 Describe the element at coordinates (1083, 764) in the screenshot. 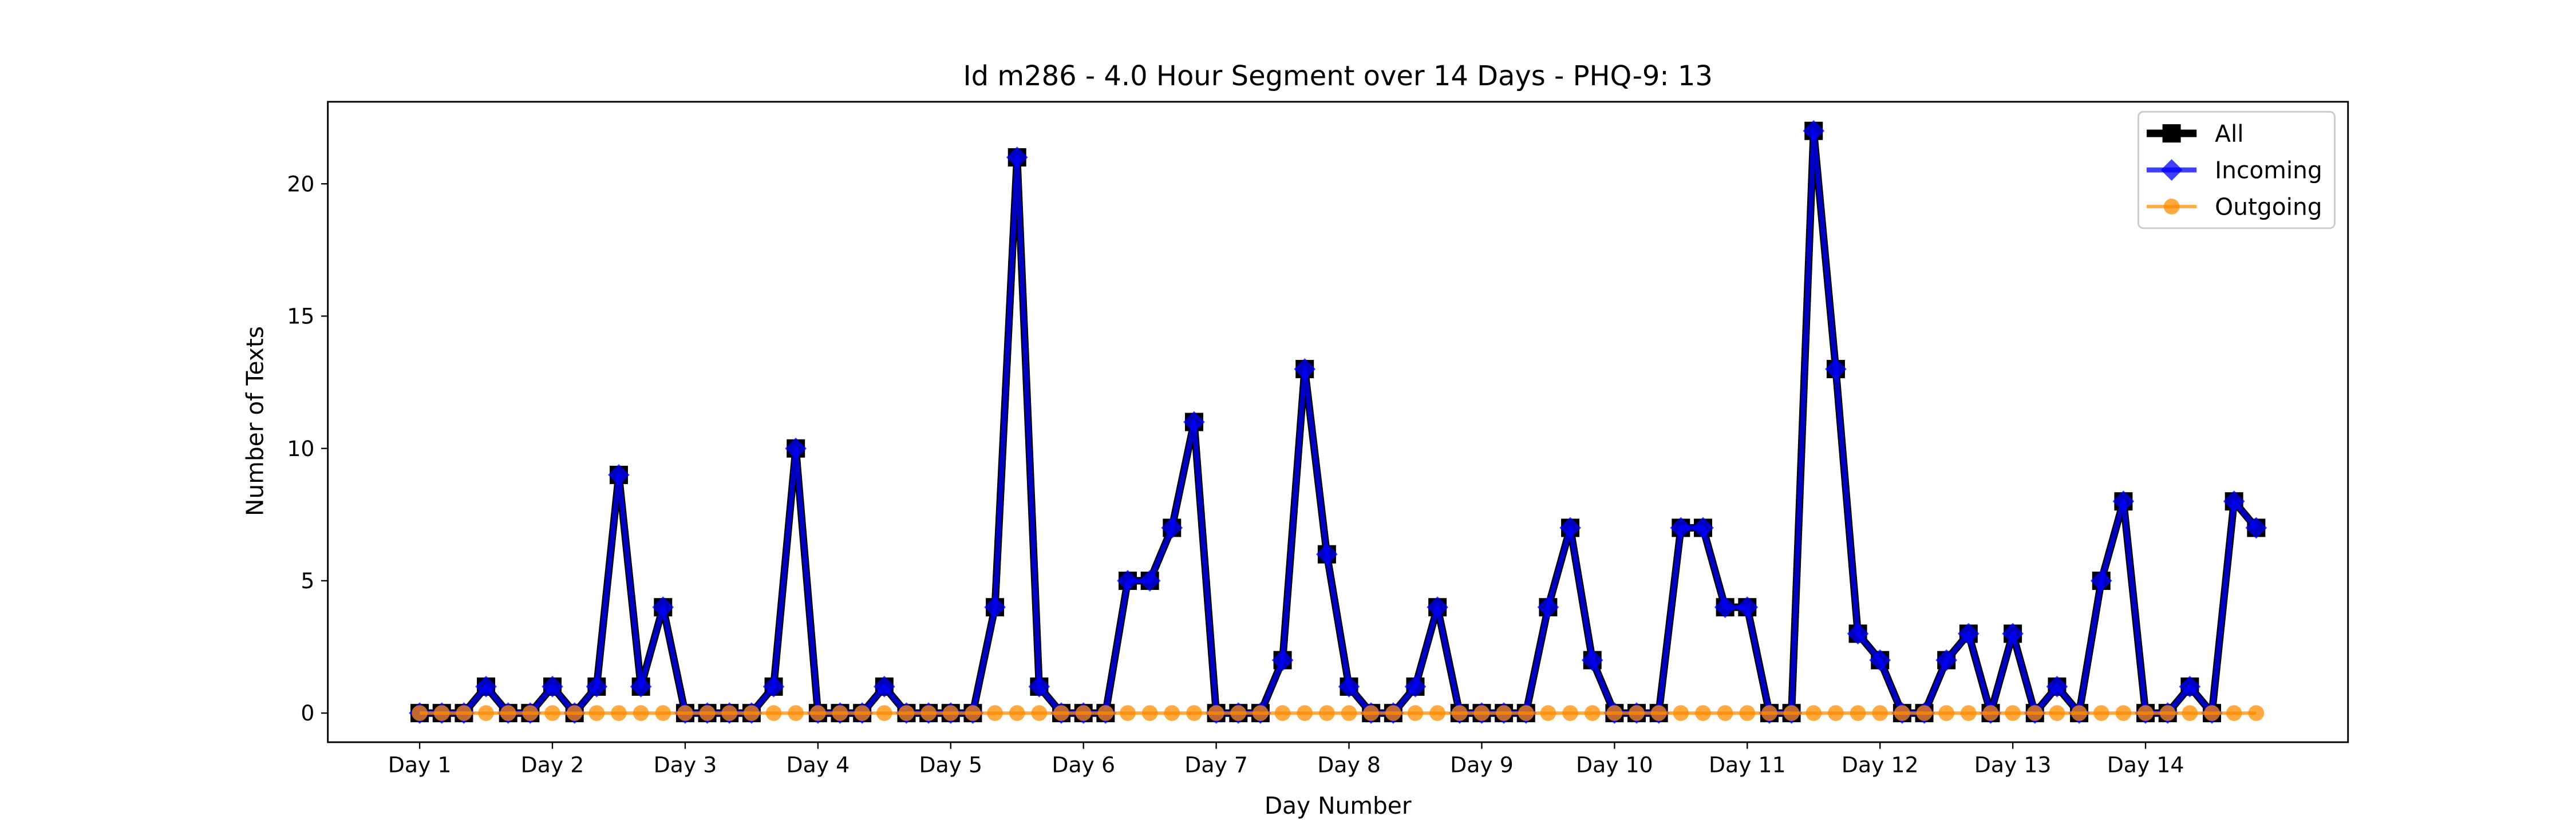

I see `x-tick-label: Day 6` at that location.